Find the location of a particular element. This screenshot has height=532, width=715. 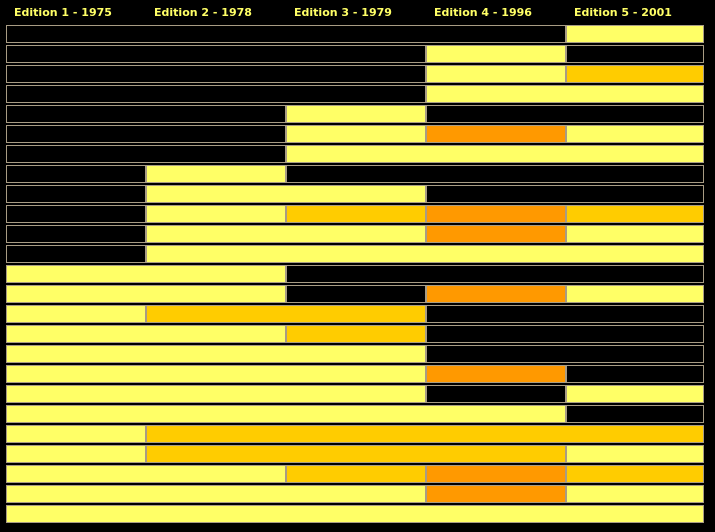

edition-4-header: Edition 4 - 1996 is located at coordinates (483, 12).